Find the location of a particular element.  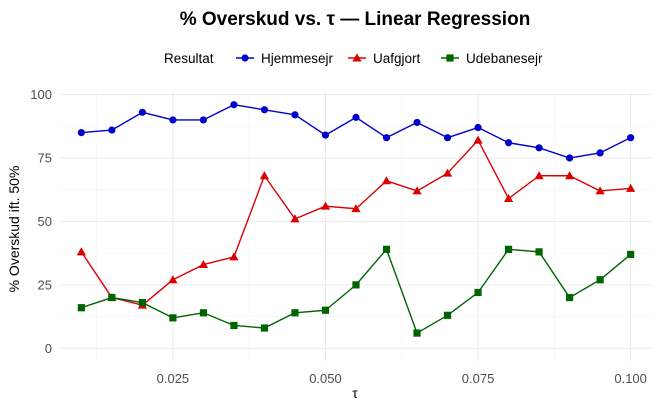

y-axis-tick-labels: 0 25 50 75 100 is located at coordinates (41, 221).